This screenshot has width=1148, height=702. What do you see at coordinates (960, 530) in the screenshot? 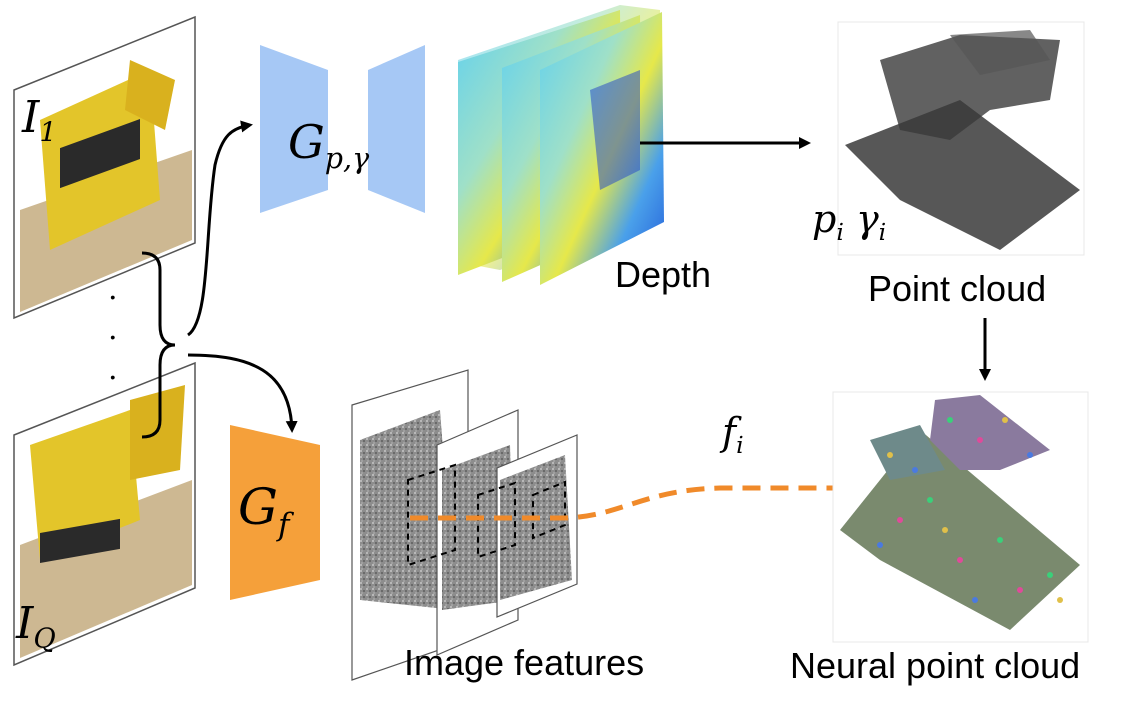
I see `neural-point-cloud-icon` at bounding box center [960, 530].